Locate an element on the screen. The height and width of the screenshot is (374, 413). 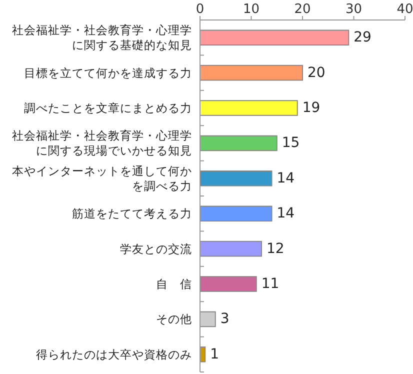
x-tick-label: 0 is located at coordinates (200, 9).